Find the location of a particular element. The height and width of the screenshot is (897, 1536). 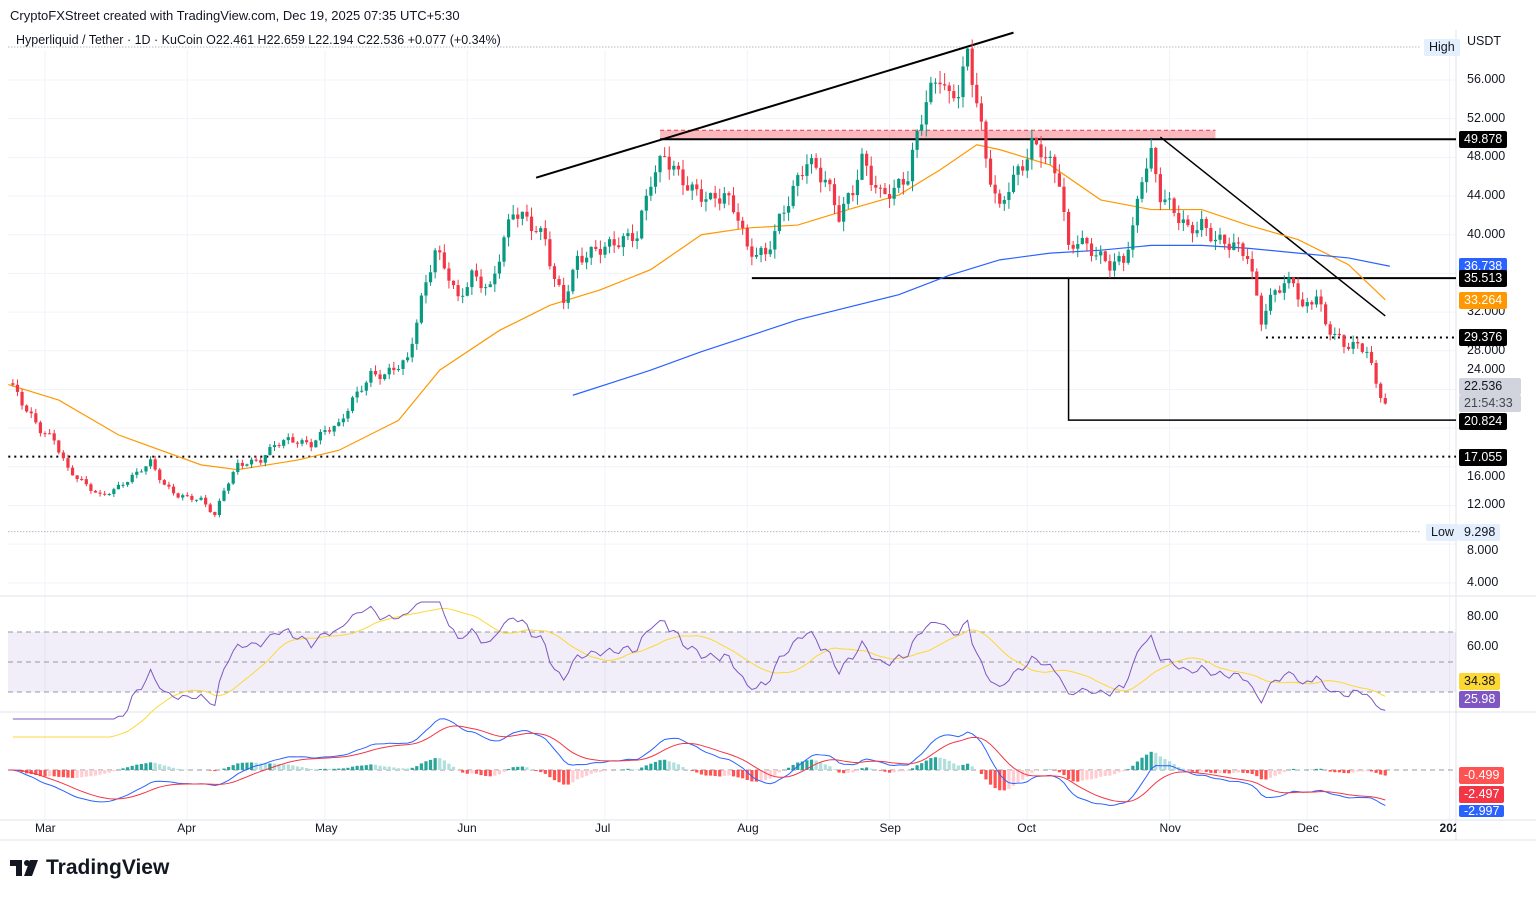

time-axis-month: 2026 is located at coordinates (1447, 828).